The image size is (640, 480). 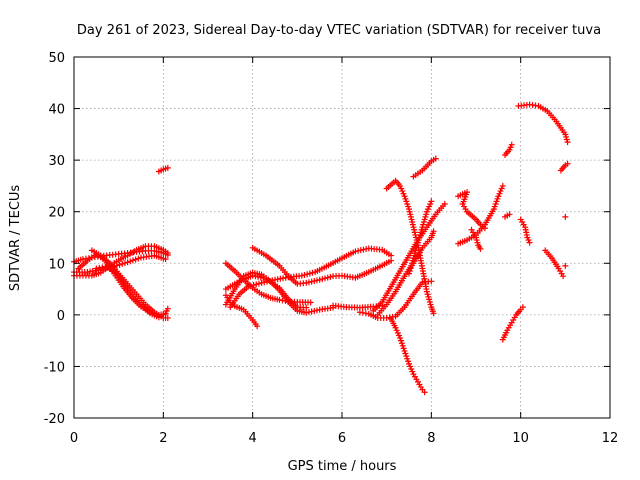 I want to click on y-tick-label: -20, so click(x=54, y=419).